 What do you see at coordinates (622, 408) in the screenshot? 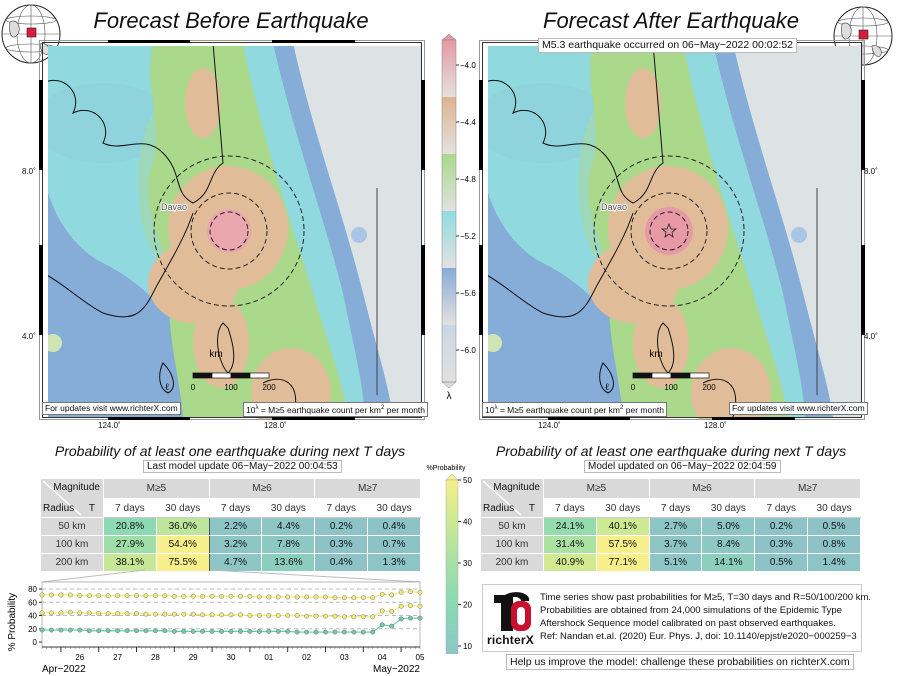
I see `note-sup: 2` at bounding box center [622, 408].